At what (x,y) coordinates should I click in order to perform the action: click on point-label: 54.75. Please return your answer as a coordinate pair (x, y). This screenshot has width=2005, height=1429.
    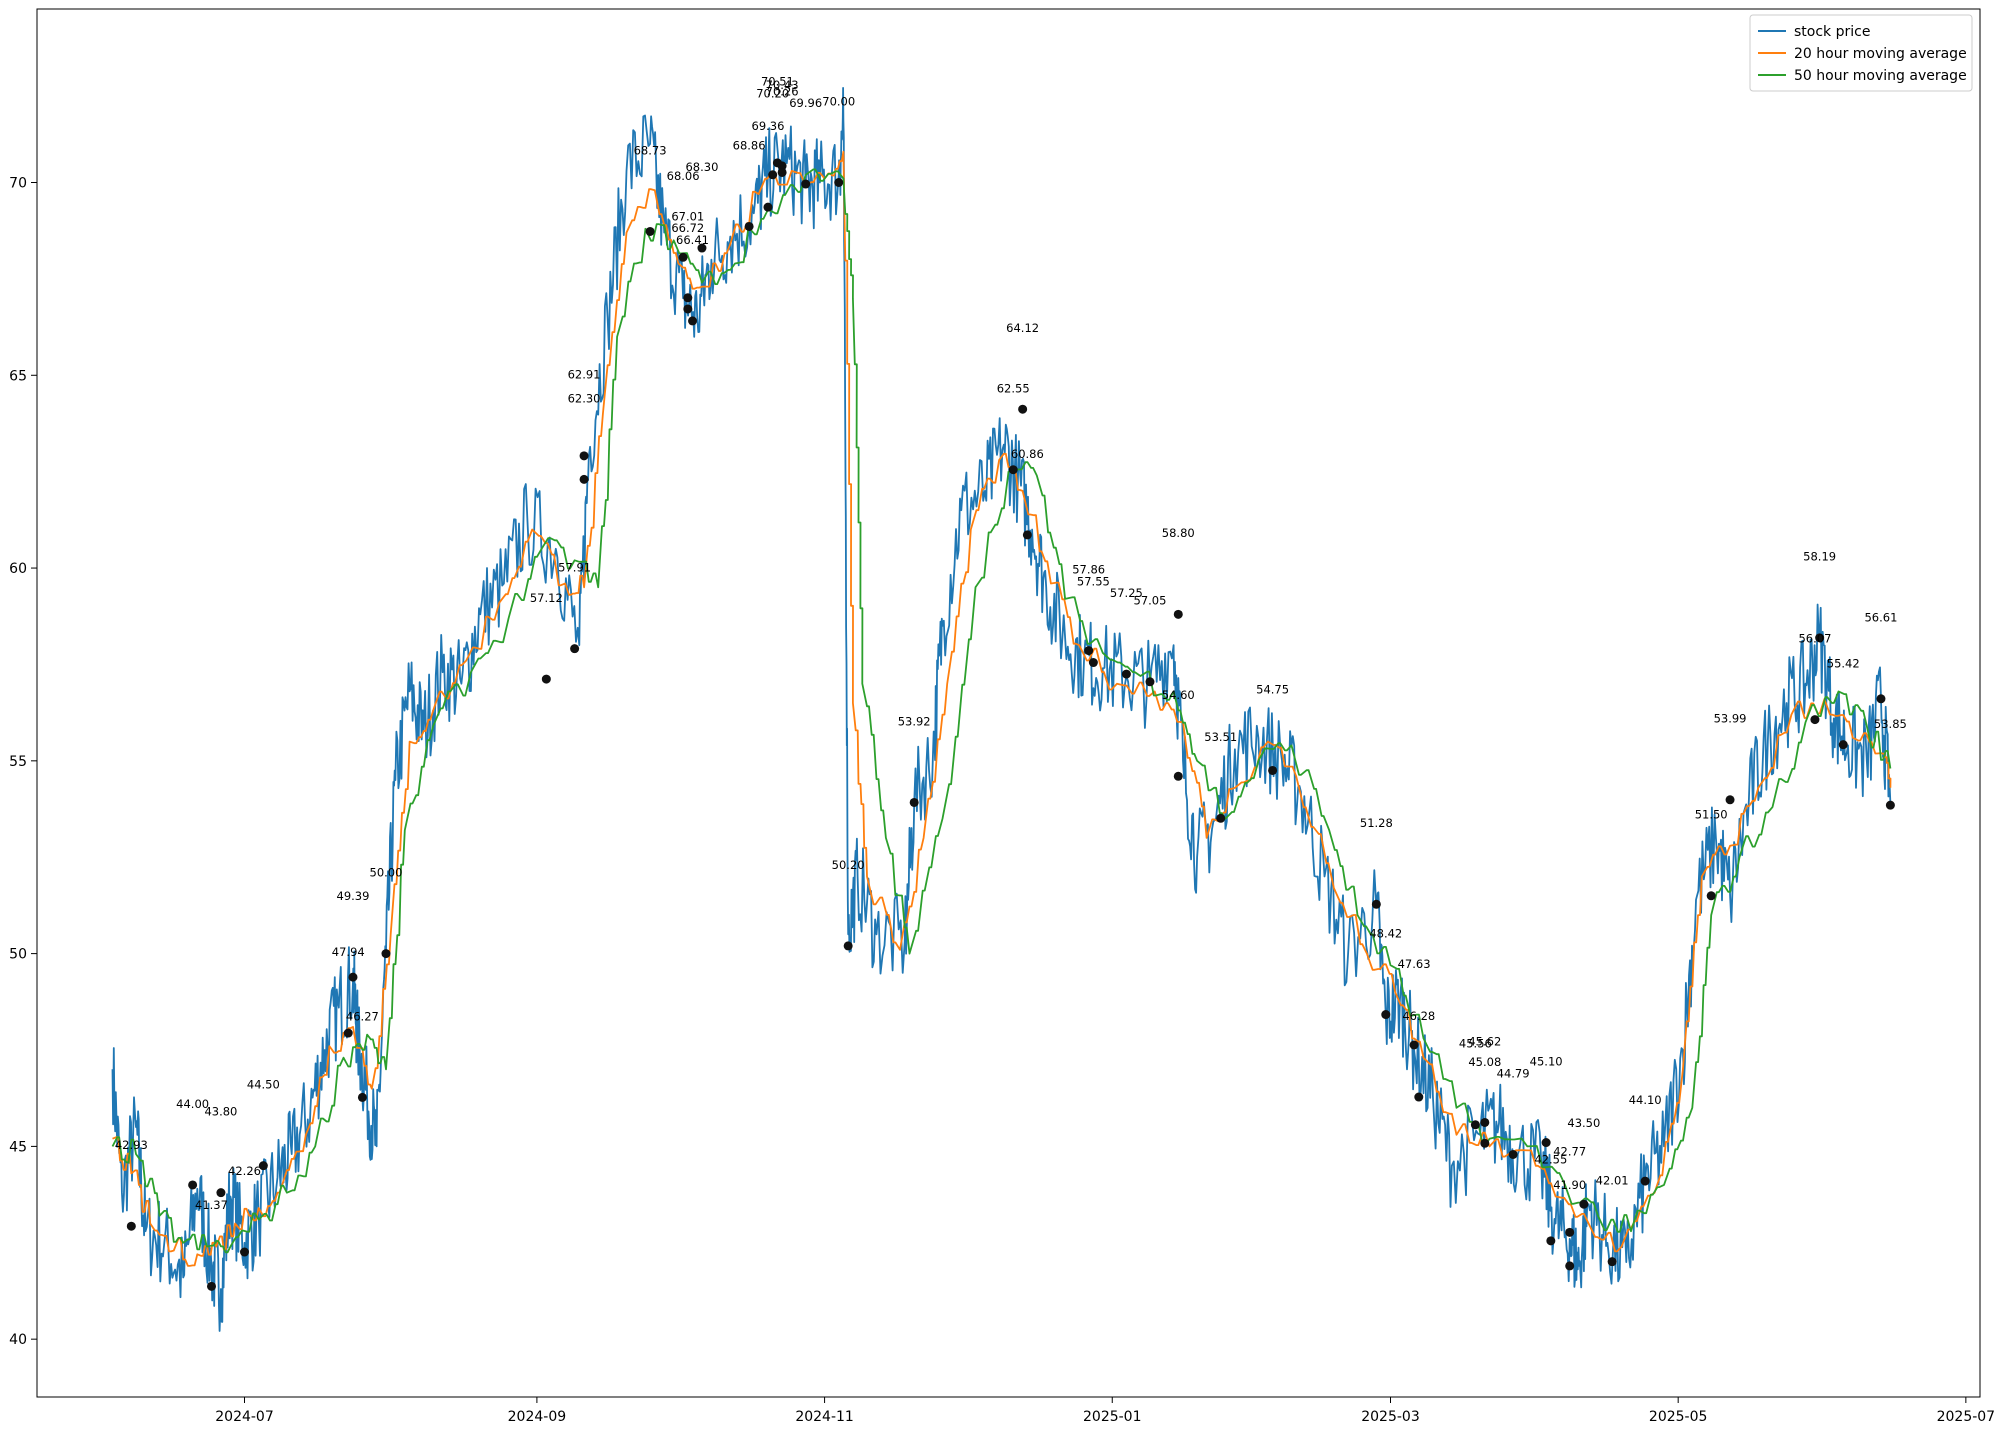
    Looking at the image, I should click on (1272, 689).